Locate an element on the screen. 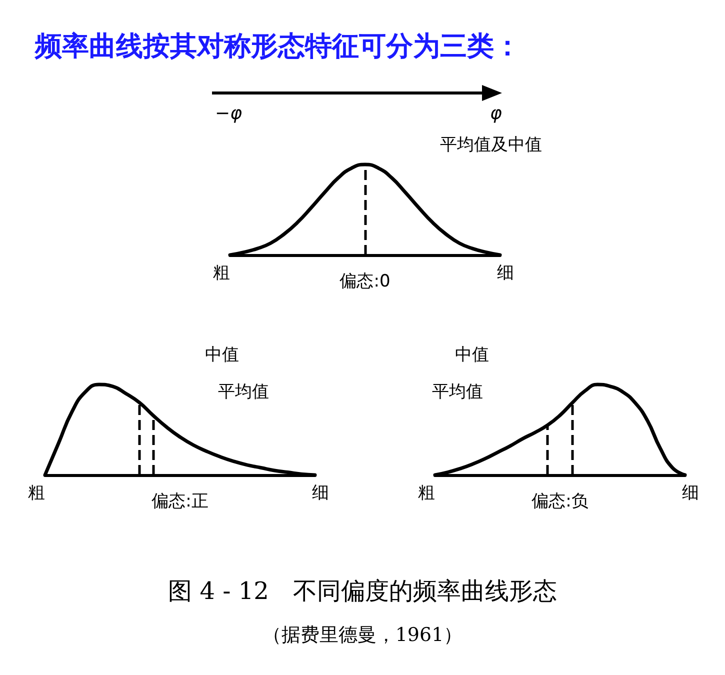 This screenshot has height=675, width=725. text: （据费里德曼，1961） is located at coordinates (362, 635).